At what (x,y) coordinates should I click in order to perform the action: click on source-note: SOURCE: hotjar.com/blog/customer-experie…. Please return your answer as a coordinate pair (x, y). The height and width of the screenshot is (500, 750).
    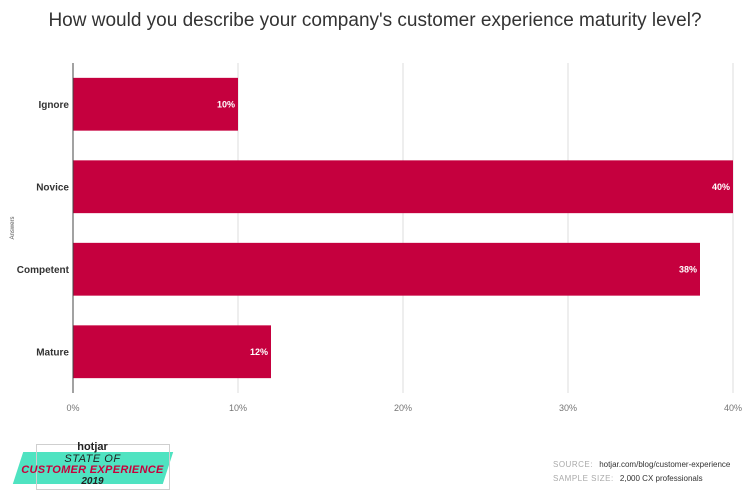
    Looking at the image, I should click on (641, 464).